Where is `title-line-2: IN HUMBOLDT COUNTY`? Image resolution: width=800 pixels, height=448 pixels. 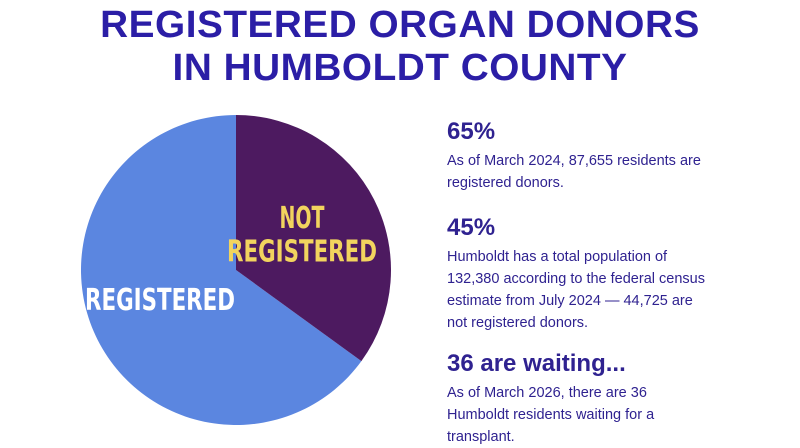 title-line-2: IN HUMBOLDT COUNTY is located at coordinates (400, 68).